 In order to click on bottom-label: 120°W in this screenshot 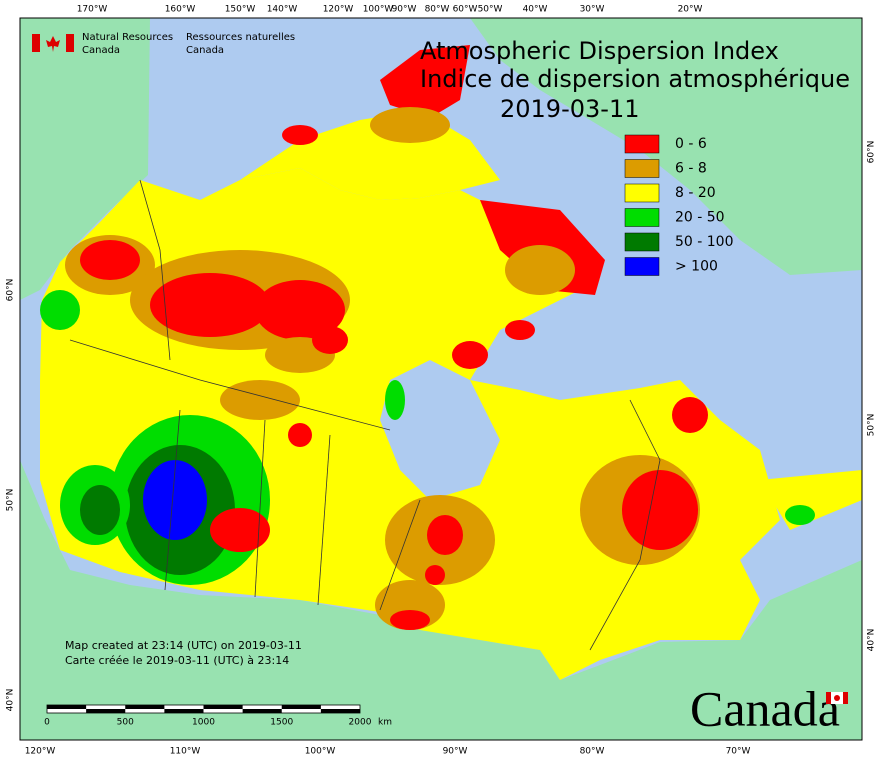, I will do `click(40, 752)`.